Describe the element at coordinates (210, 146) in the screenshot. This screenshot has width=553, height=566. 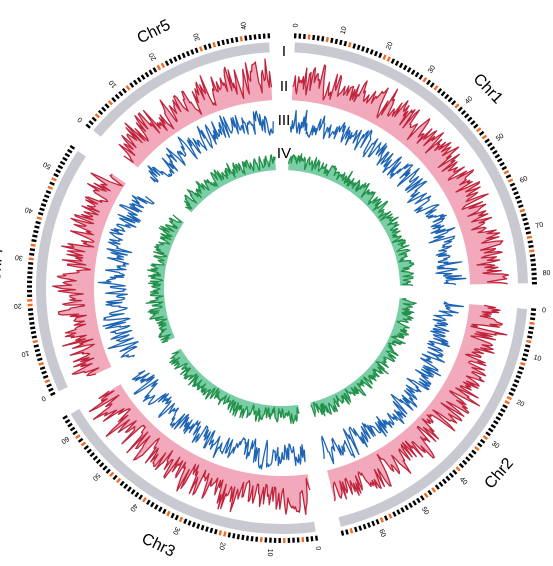
I see `track-iii-chr5-line` at that location.